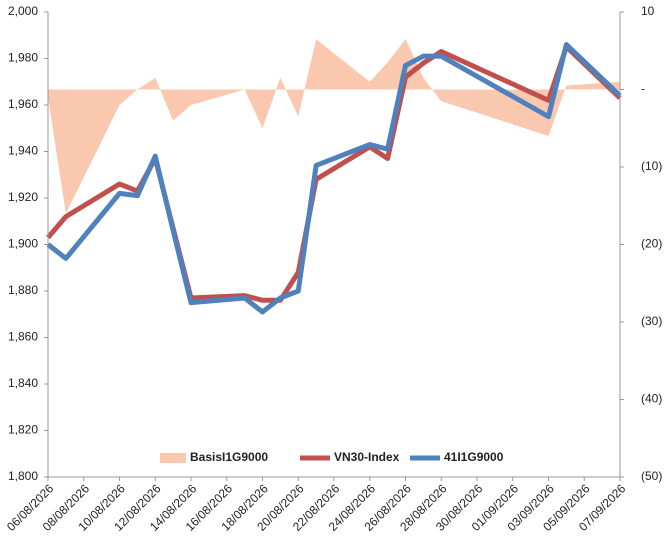 Image resolution: width=667 pixels, height=557 pixels. I want to click on legend-label: VN30-Index, so click(367, 457).